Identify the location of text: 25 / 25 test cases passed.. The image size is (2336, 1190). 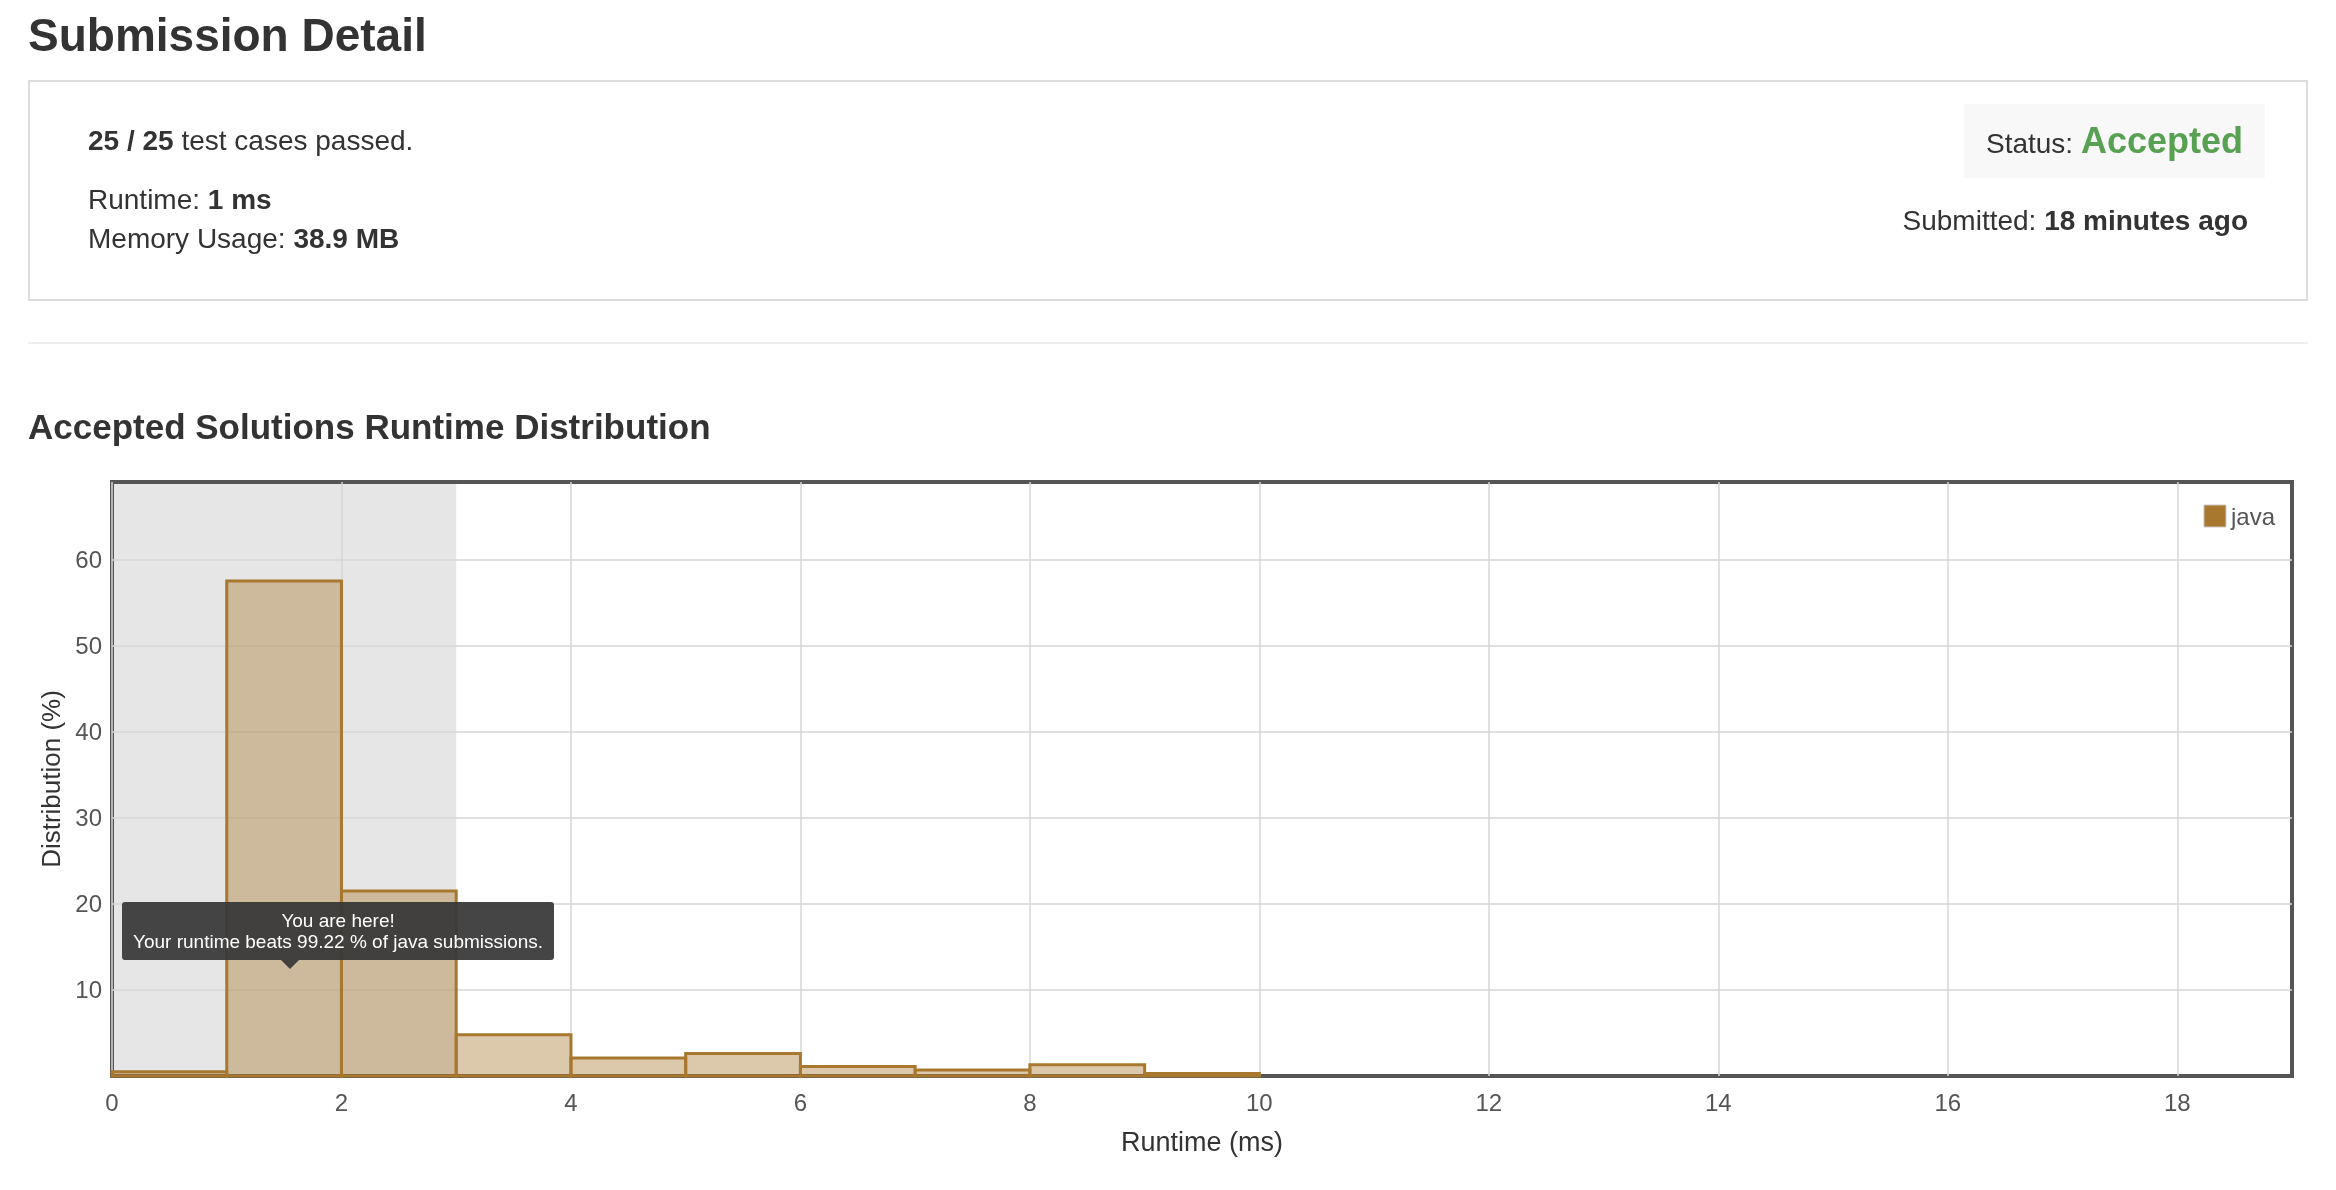
(251, 140).